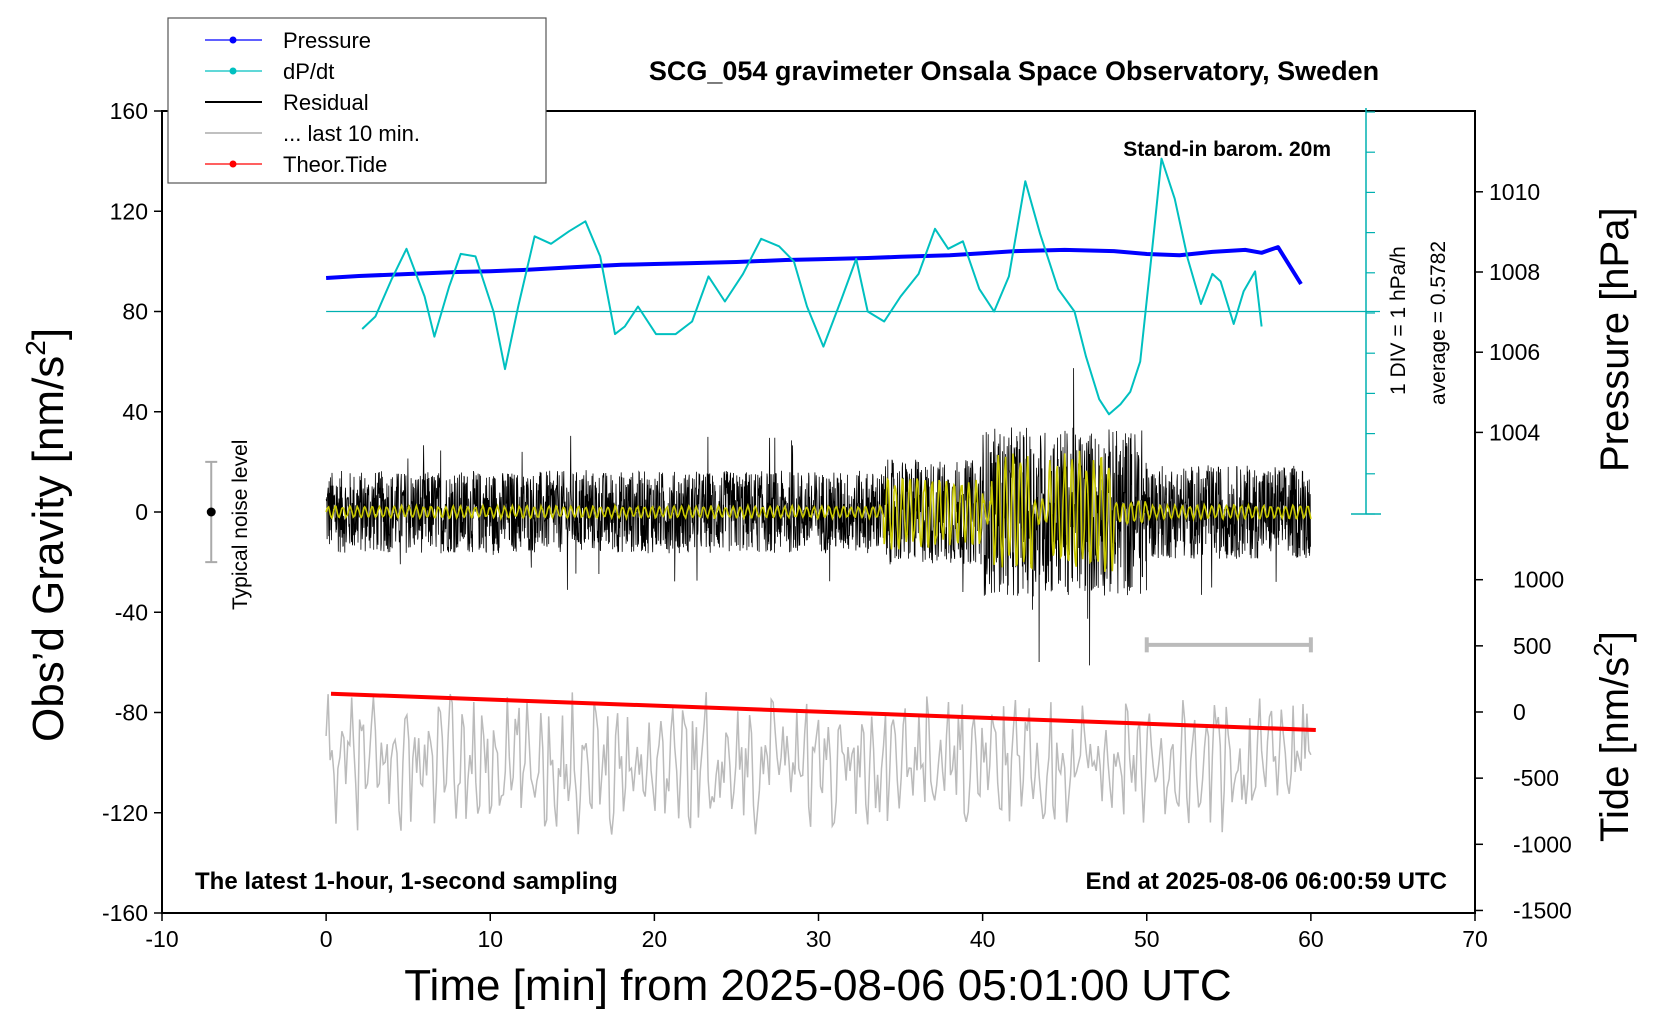 The width and height of the screenshot is (1660, 1020). I want to click on legend-label: ... last 10 min., so click(351, 133).